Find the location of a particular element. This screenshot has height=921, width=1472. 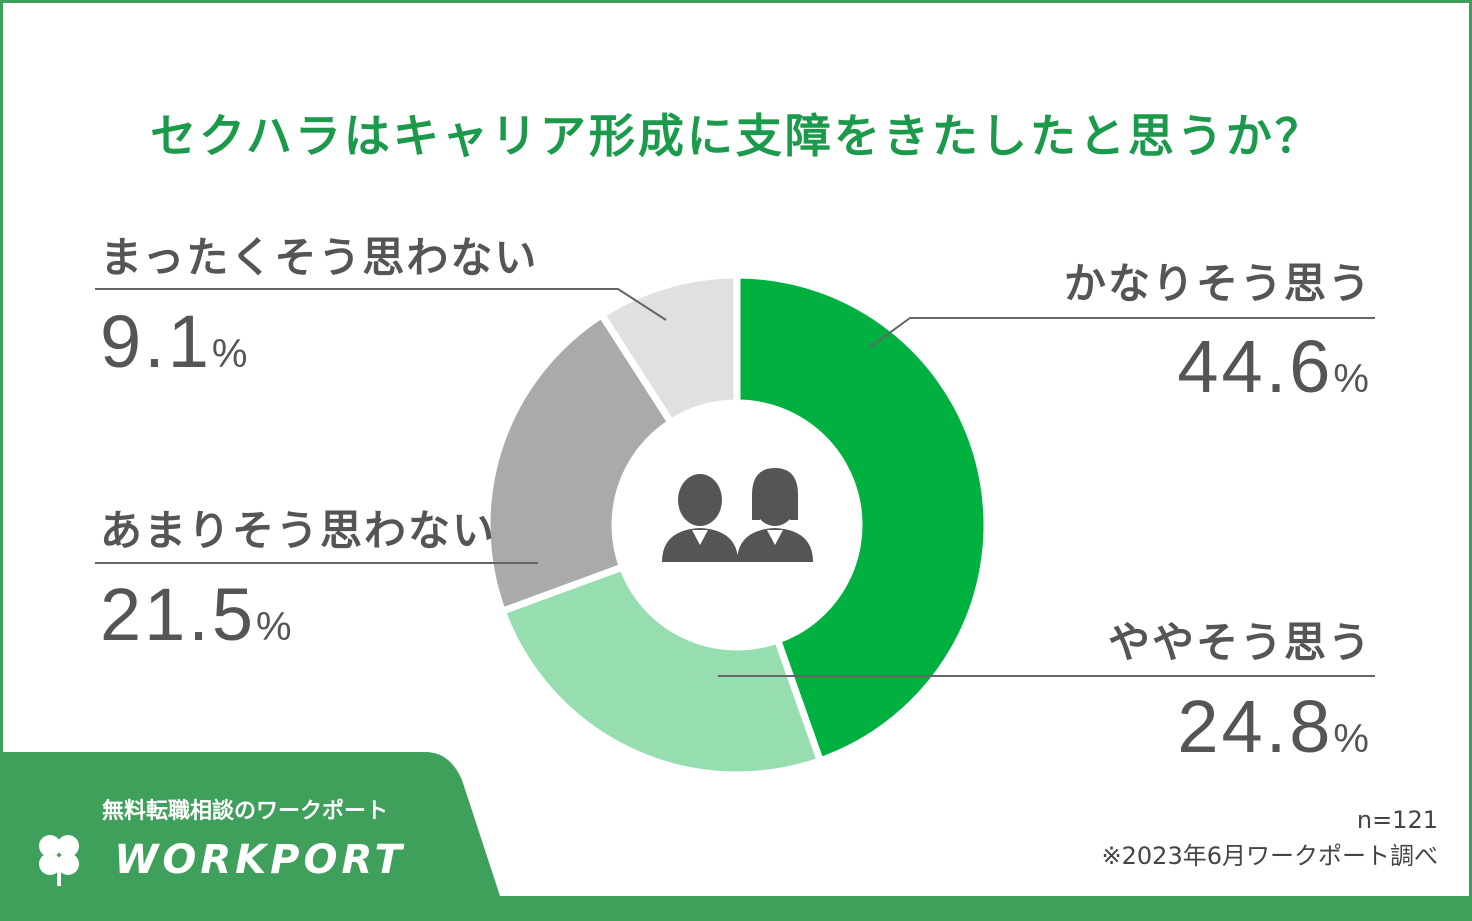

category-label: まったくそう思わない is located at coordinates (319, 257).